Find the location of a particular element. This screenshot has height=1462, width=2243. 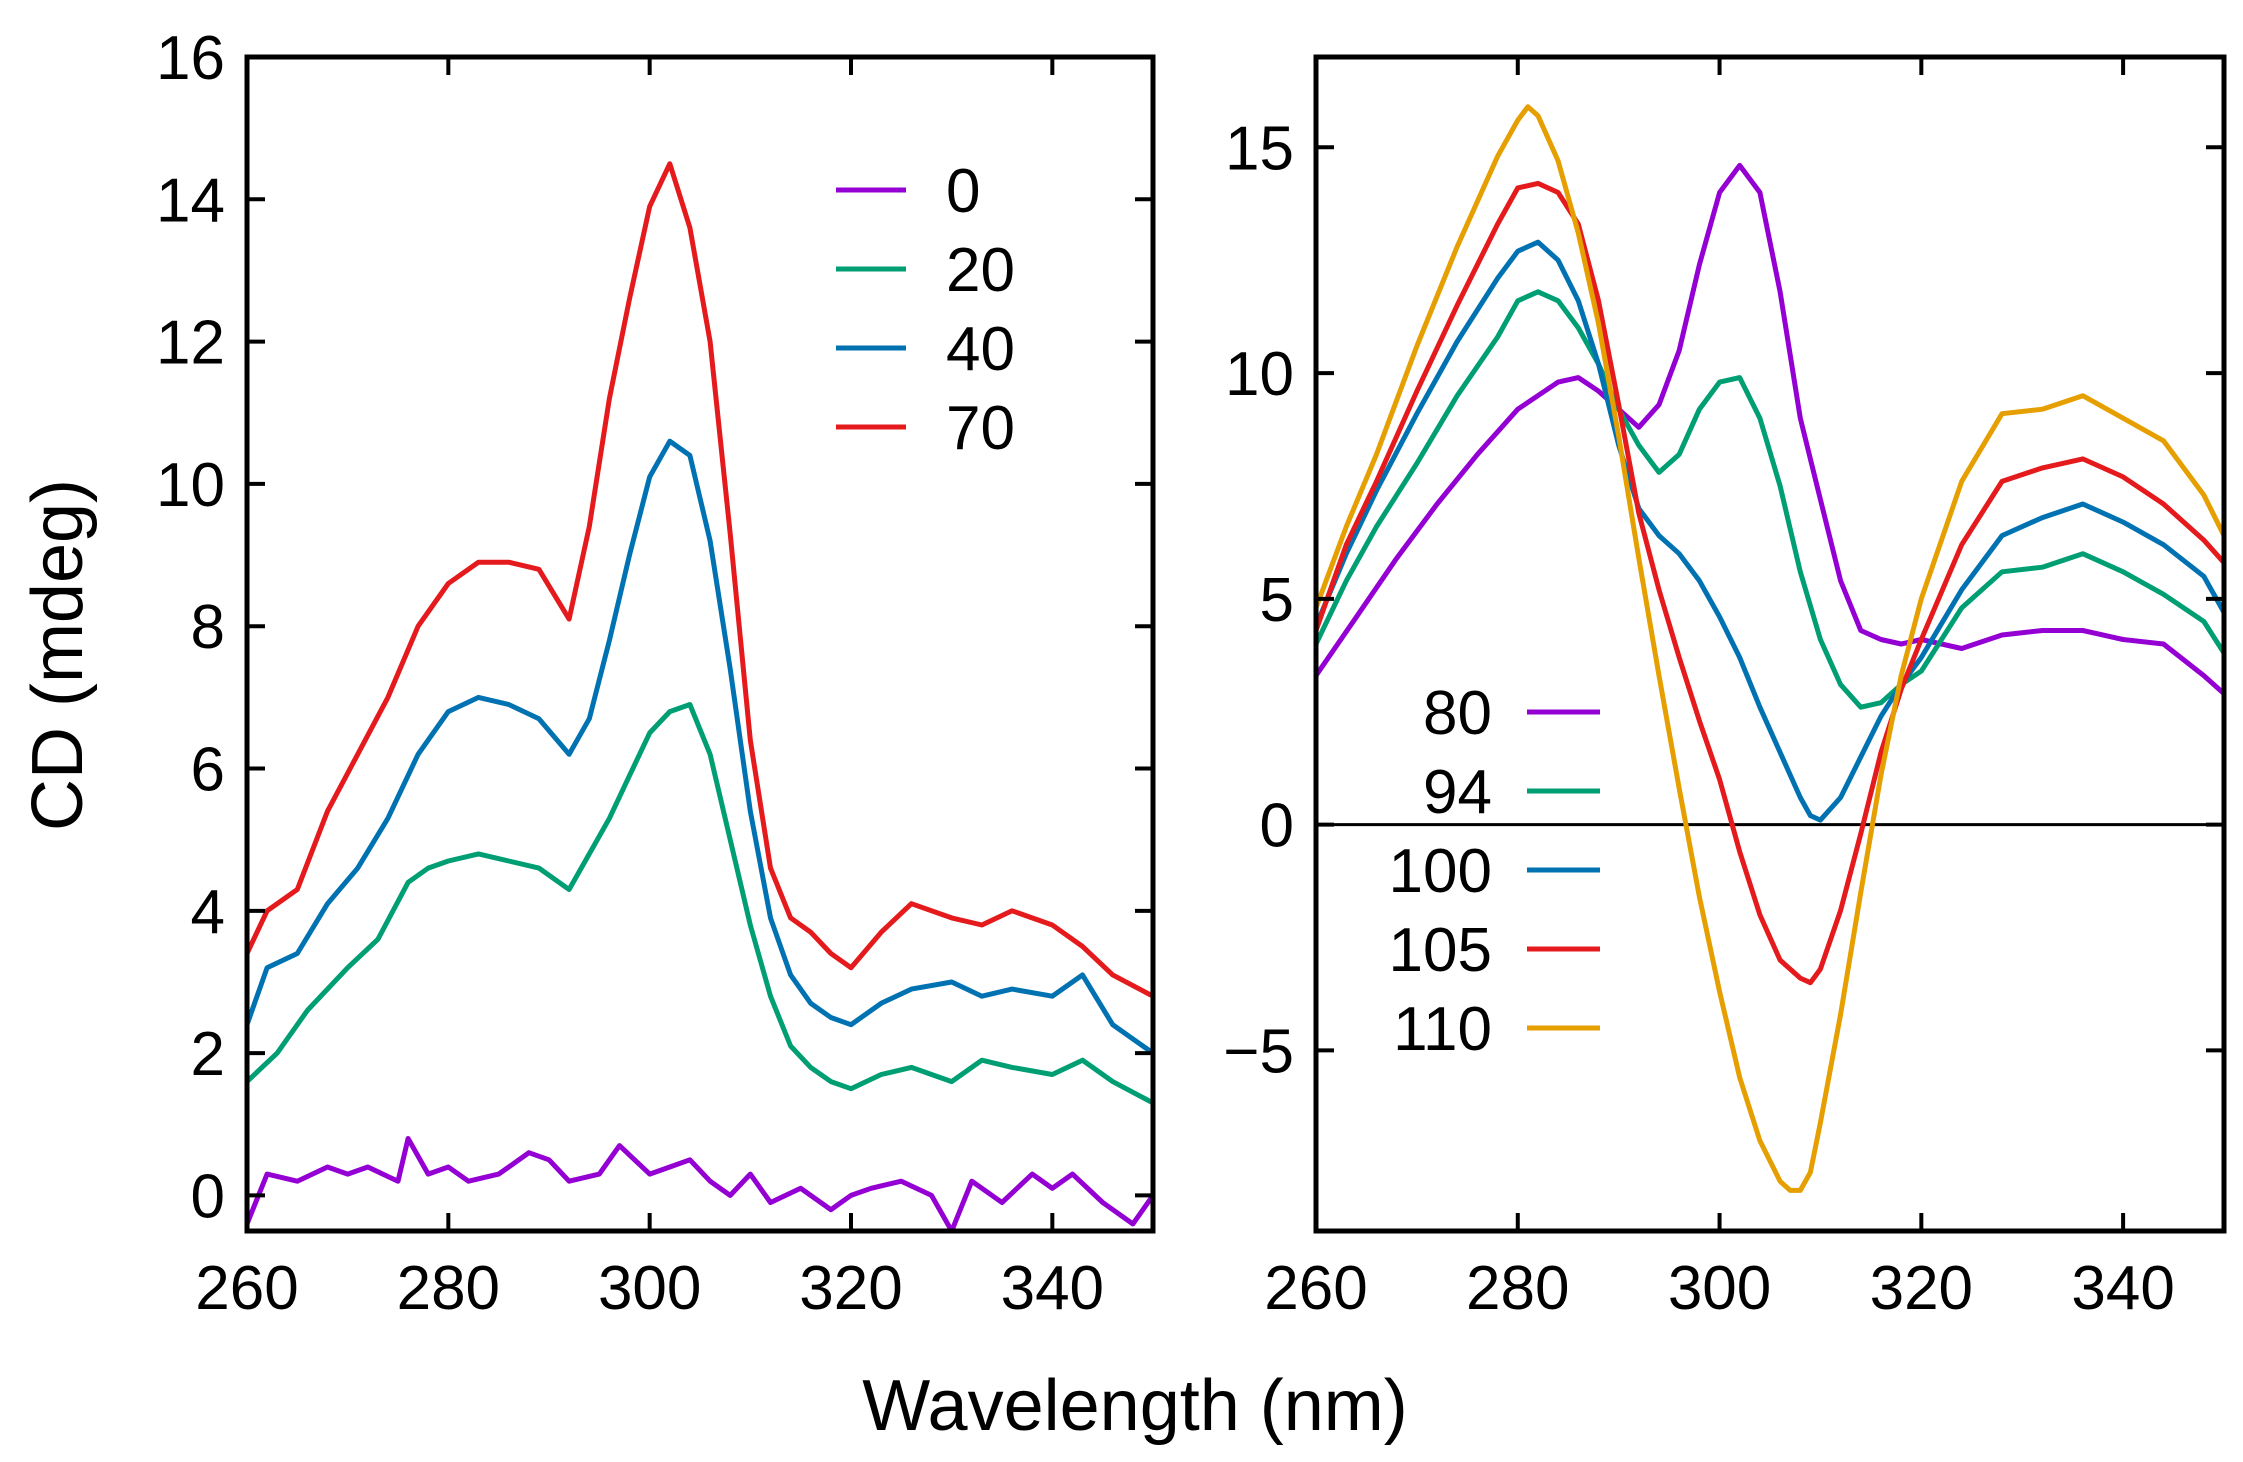

legend-label-94: 94 is located at coordinates (1457, 792).